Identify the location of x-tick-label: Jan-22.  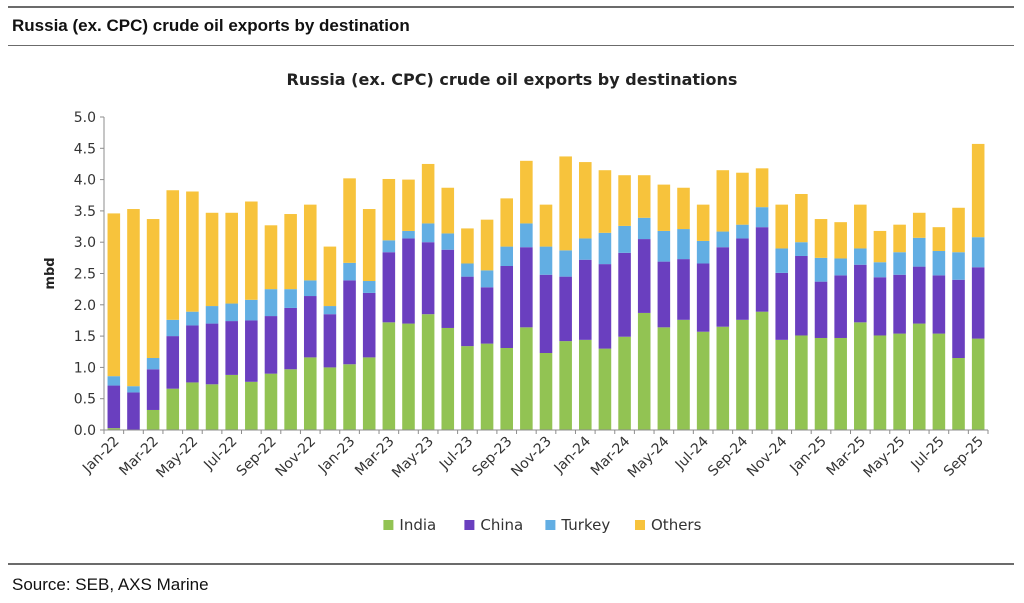
(100, 455).